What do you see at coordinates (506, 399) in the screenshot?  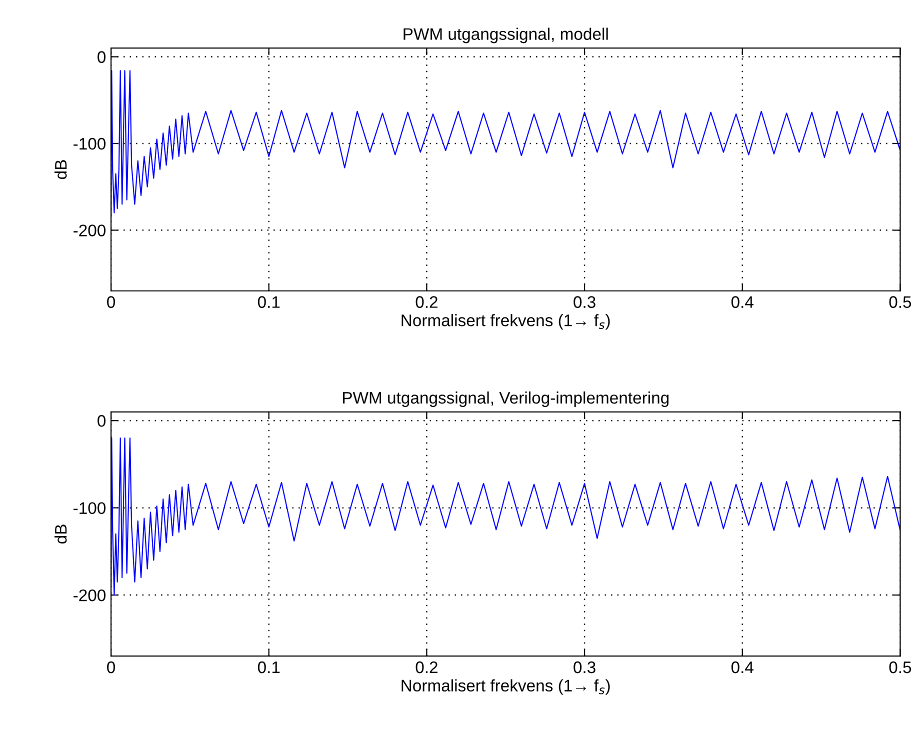 I see `chart-title: PWM utgangssignal, Verilog-implementering` at bounding box center [506, 399].